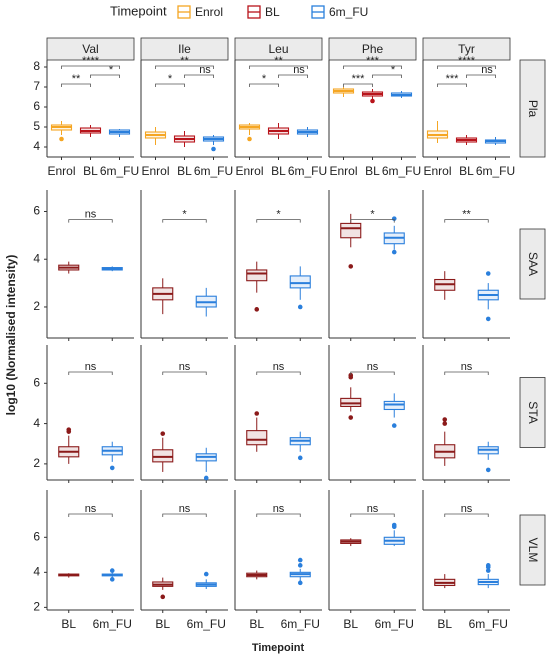 The image size is (550, 661). Describe the element at coordinates (11, 335) in the screenshot. I see `y-axis-title: log10 (Normalised intensity)` at that location.